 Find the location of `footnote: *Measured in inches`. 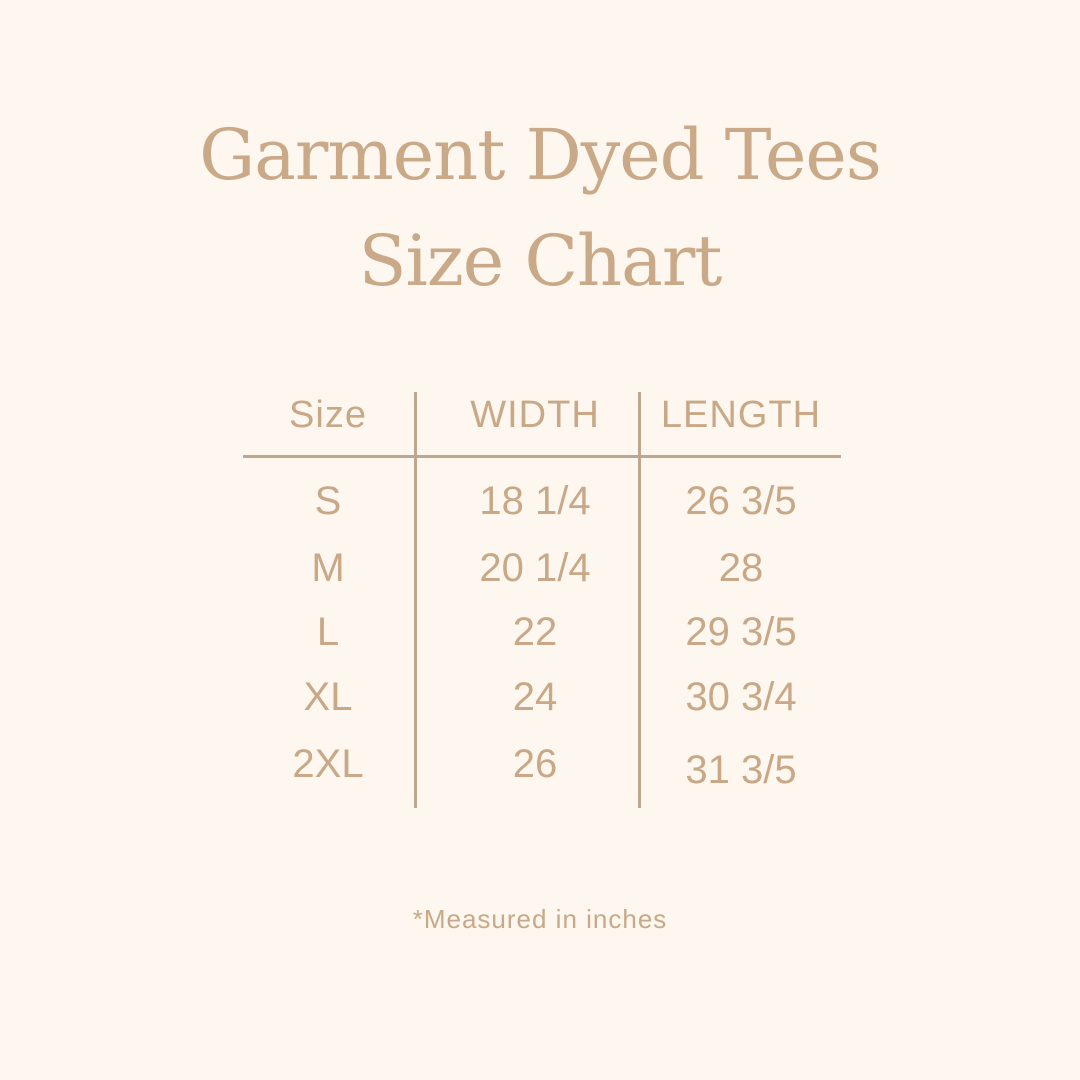

footnote: *Measured in inches is located at coordinates (540, 919).